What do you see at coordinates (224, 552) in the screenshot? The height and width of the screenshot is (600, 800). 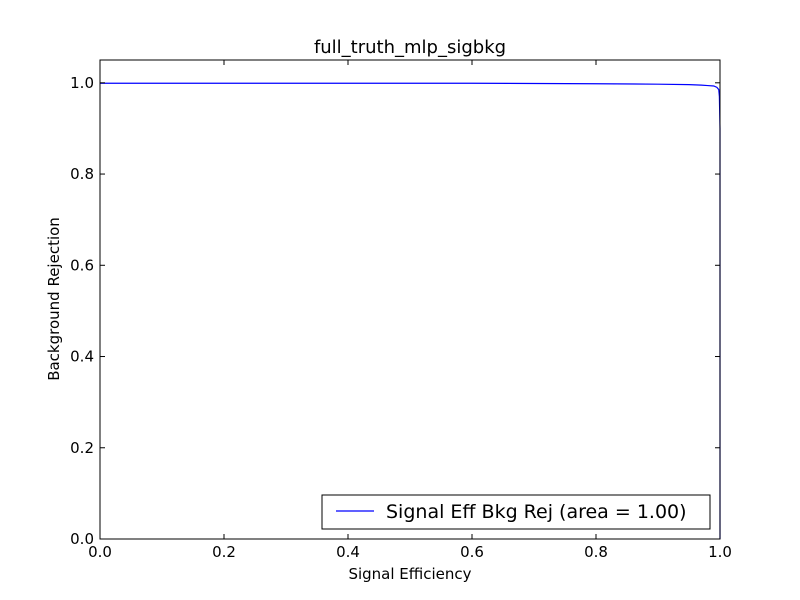 I see `x-tick-label: 0.2` at bounding box center [224, 552].